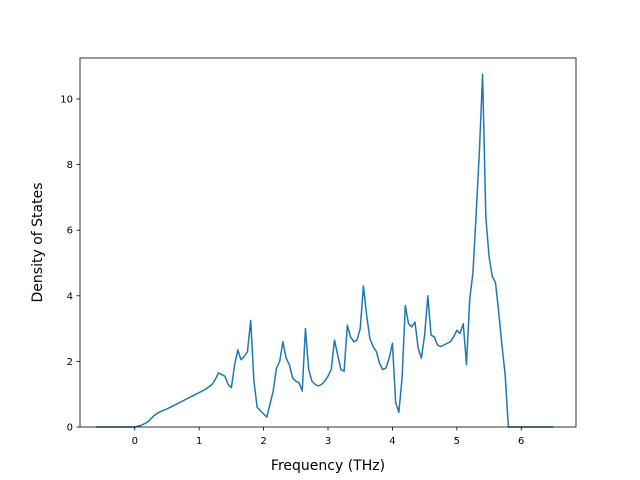 Image resolution: width=640 pixels, height=480 pixels. Describe the element at coordinates (521, 441) in the screenshot. I see `x-tick-label: 6` at that location.